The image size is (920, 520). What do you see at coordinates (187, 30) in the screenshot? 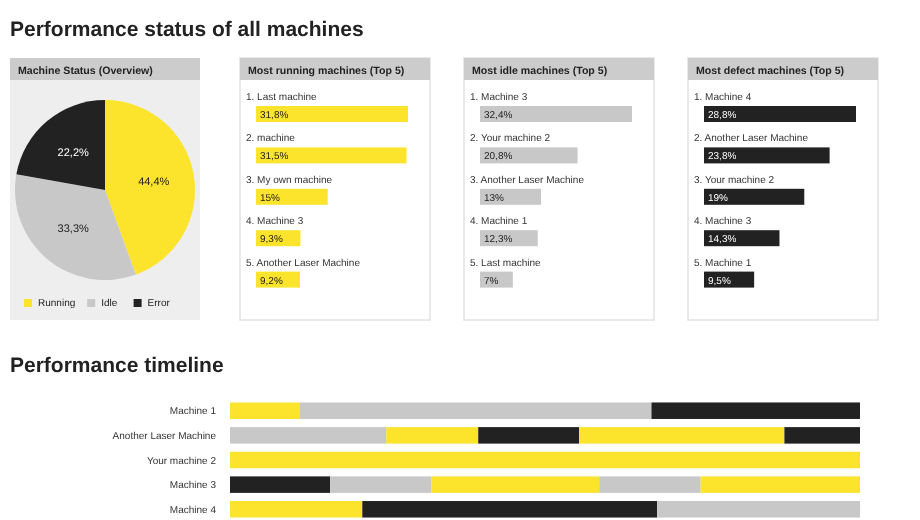
I see `text: Performance status of all machines` at bounding box center [187, 30].